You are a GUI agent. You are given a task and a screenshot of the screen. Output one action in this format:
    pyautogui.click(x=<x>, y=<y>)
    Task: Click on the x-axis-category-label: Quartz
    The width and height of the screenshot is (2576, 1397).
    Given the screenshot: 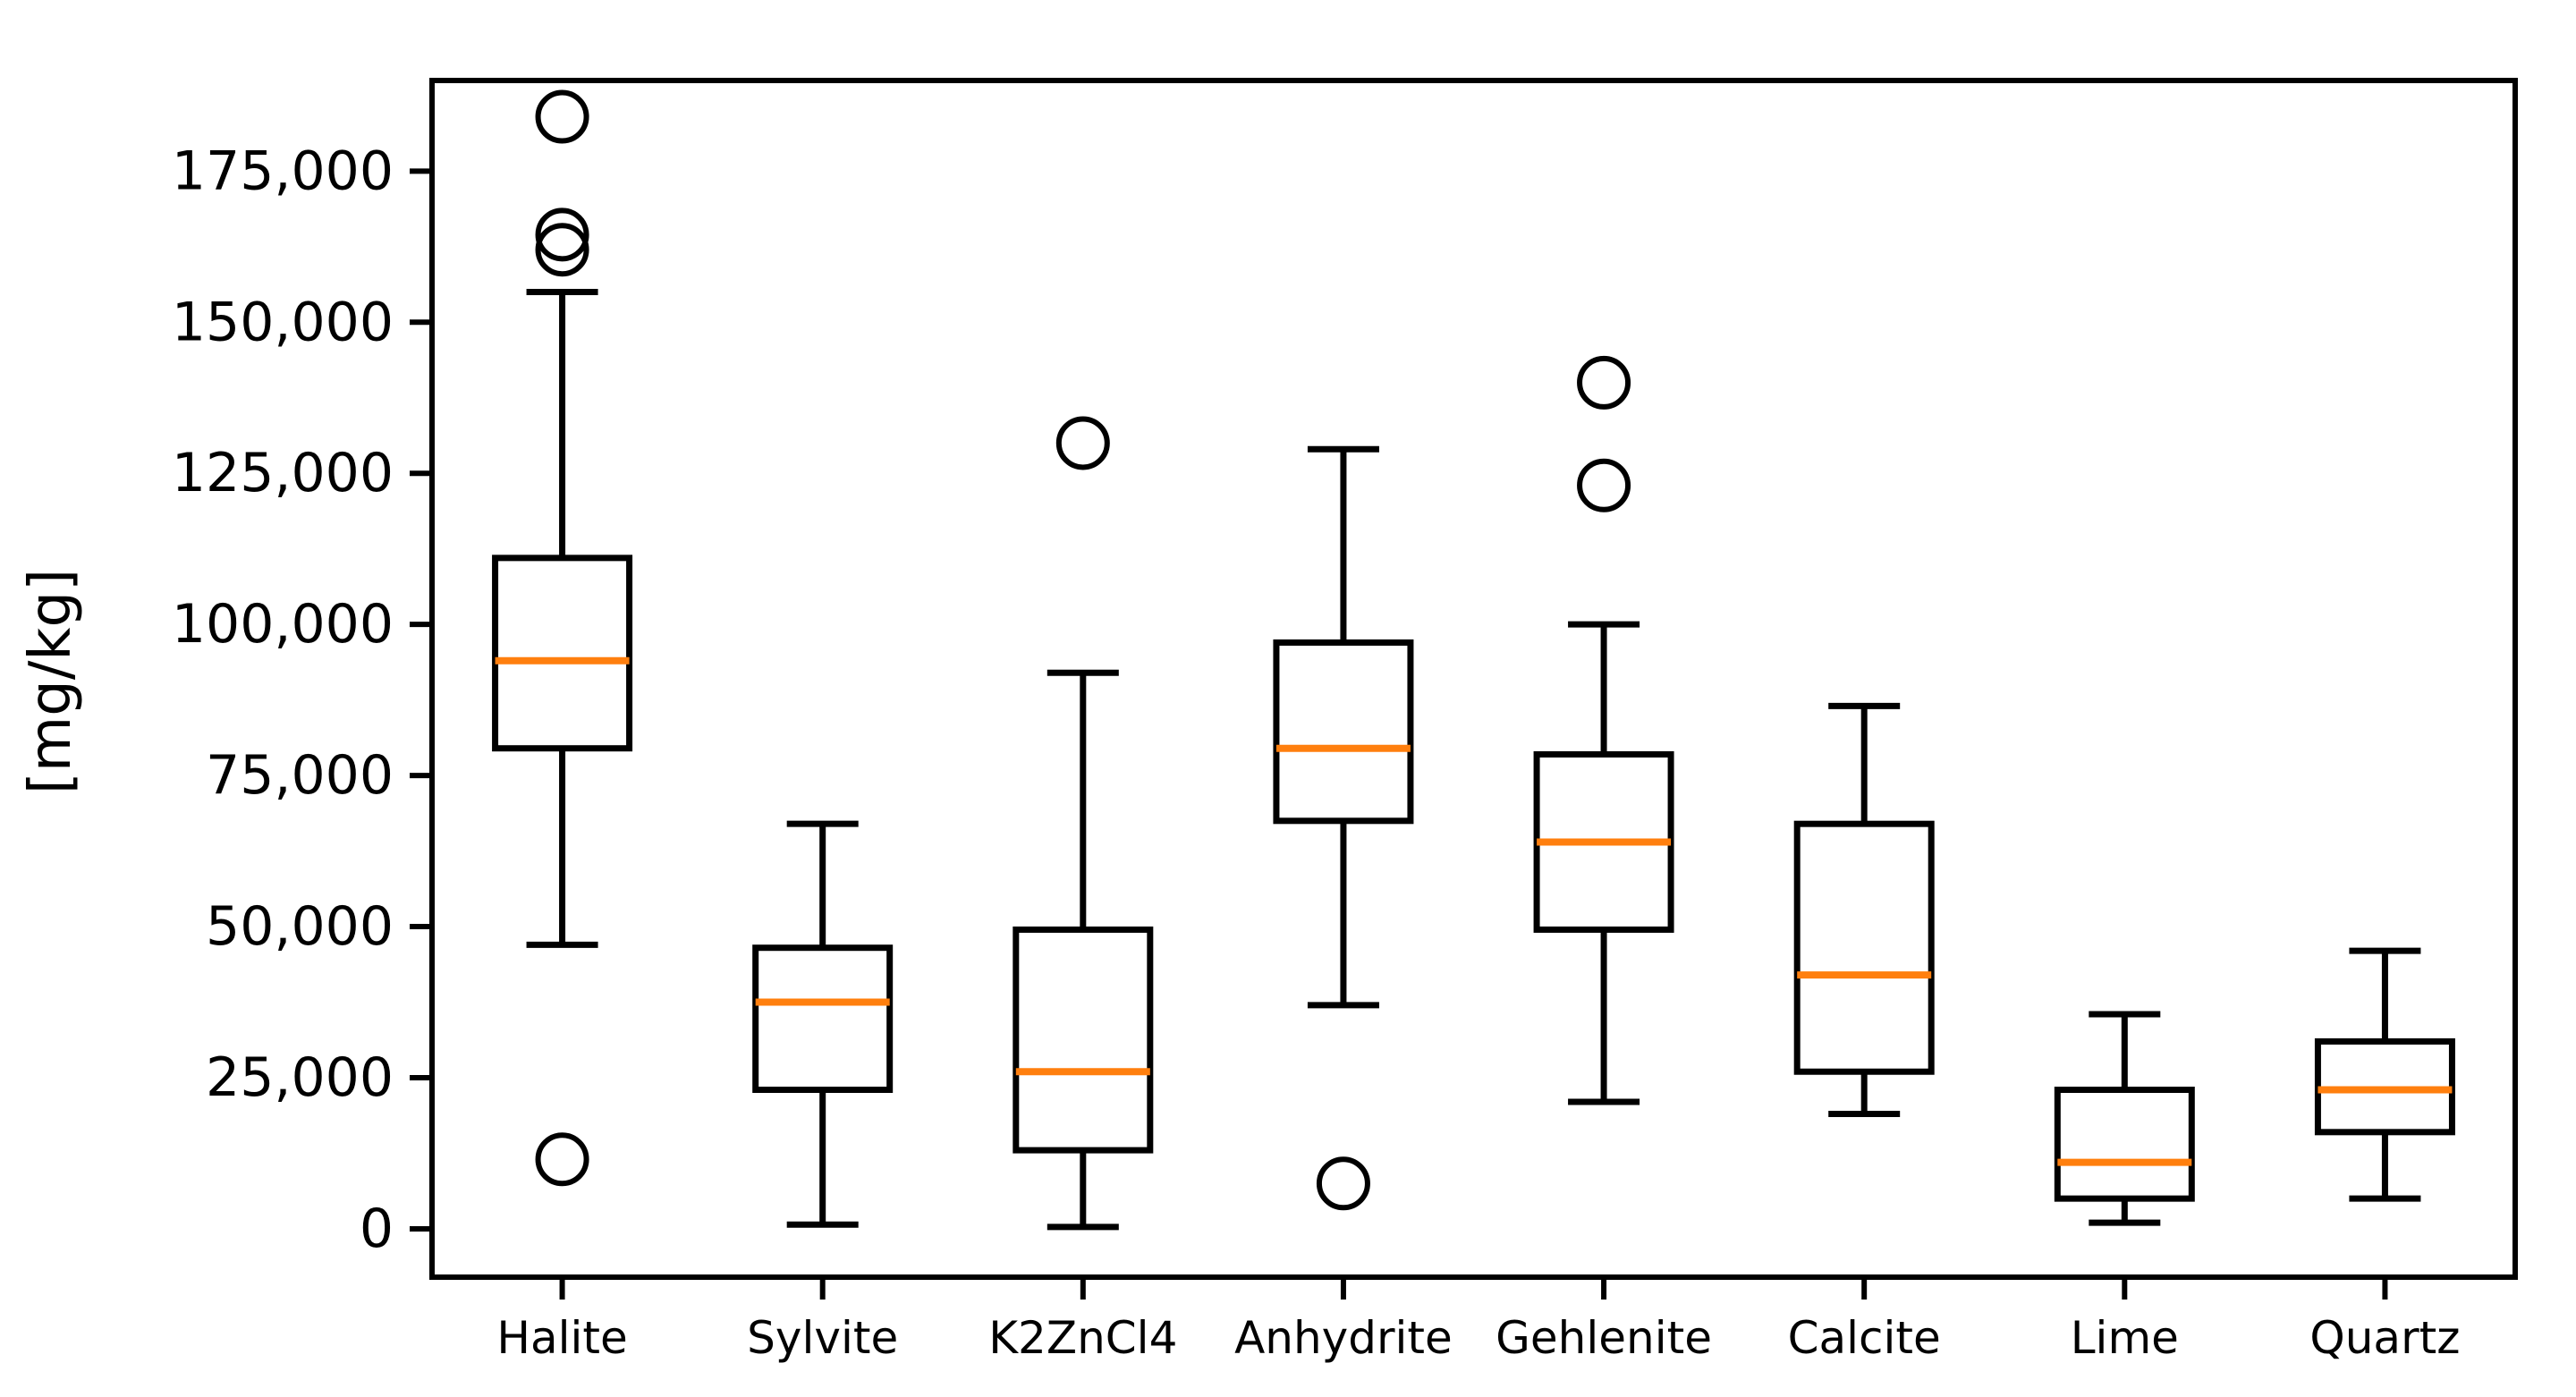 What is the action you would take?
    pyautogui.click(x=2384, y=1338)
    